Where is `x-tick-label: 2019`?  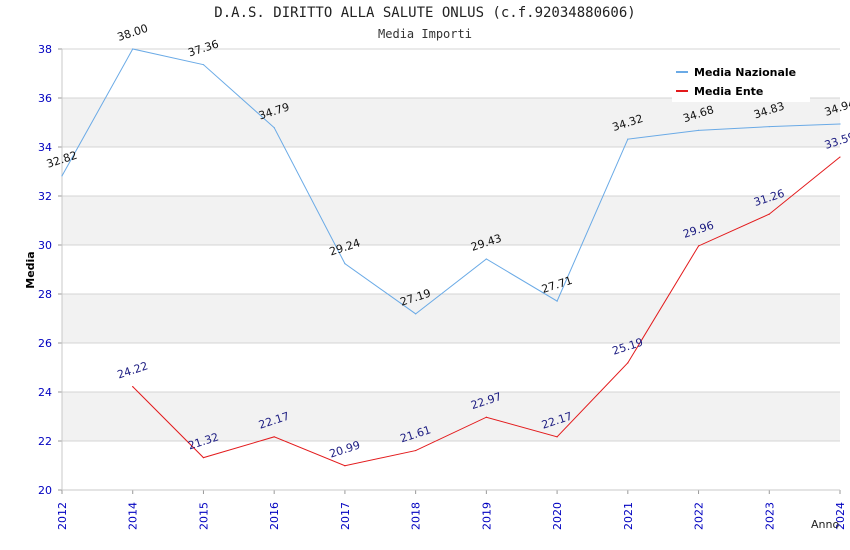 x-tick-label: 2019 is located at coordinates (486, 516).